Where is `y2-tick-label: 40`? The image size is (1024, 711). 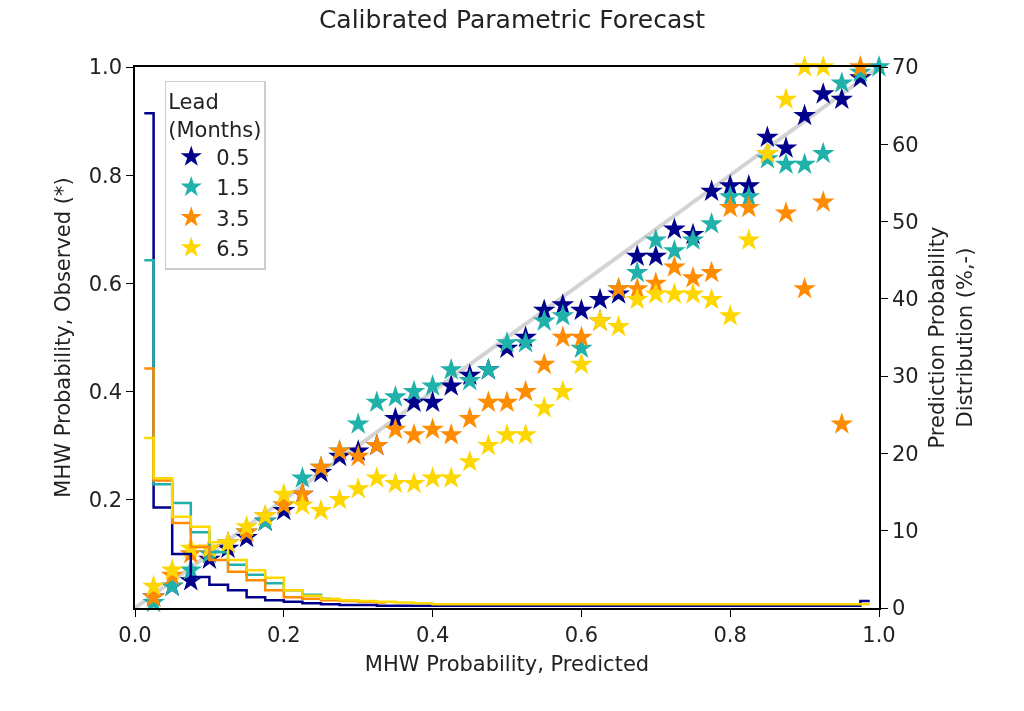 y2-tick-label: 40 is located at coordinates (905, 299).